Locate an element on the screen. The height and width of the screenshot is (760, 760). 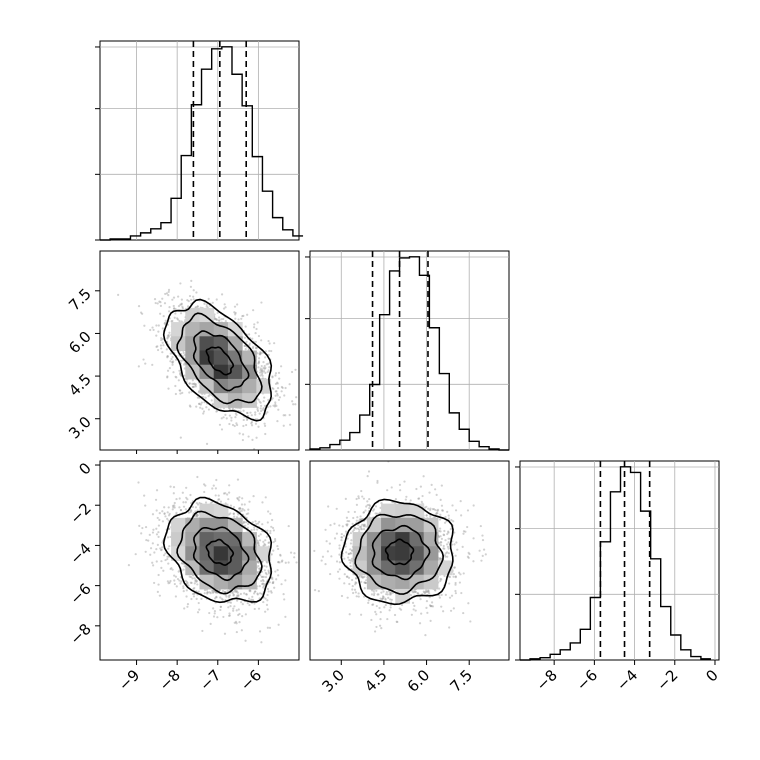
x-tick-label: 6.0 is located at coordinates (419, 681).